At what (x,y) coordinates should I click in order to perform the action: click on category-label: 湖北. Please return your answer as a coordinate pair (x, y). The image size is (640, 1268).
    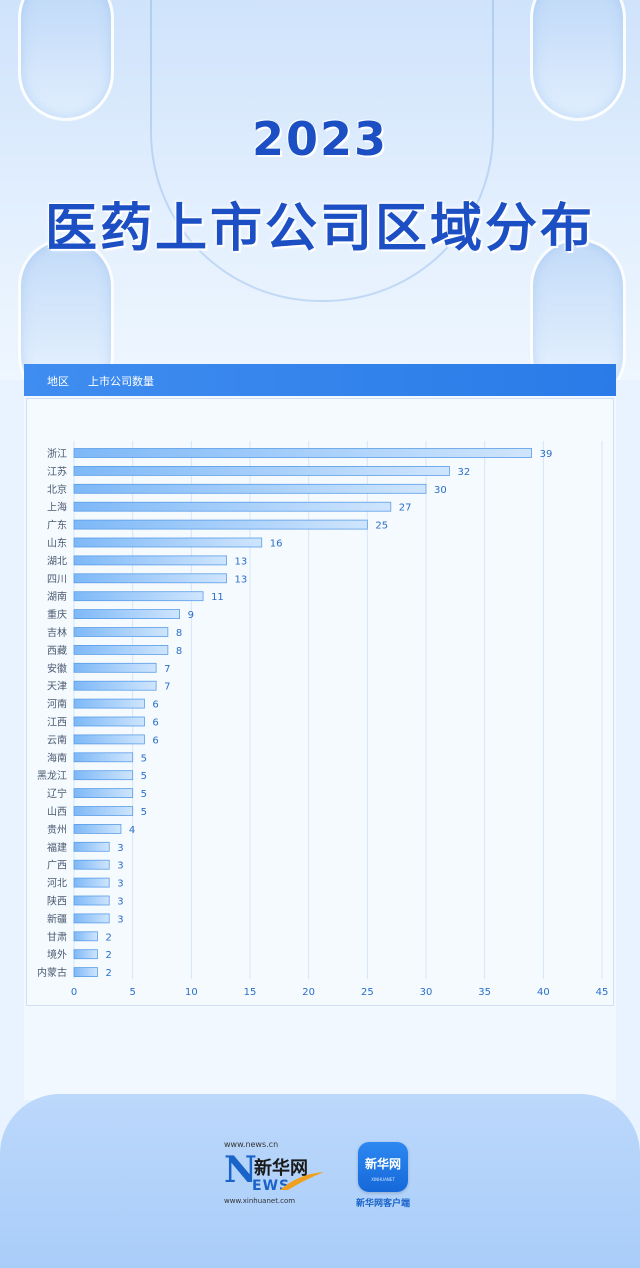
    Looking at the image, I should click on (57, 561).